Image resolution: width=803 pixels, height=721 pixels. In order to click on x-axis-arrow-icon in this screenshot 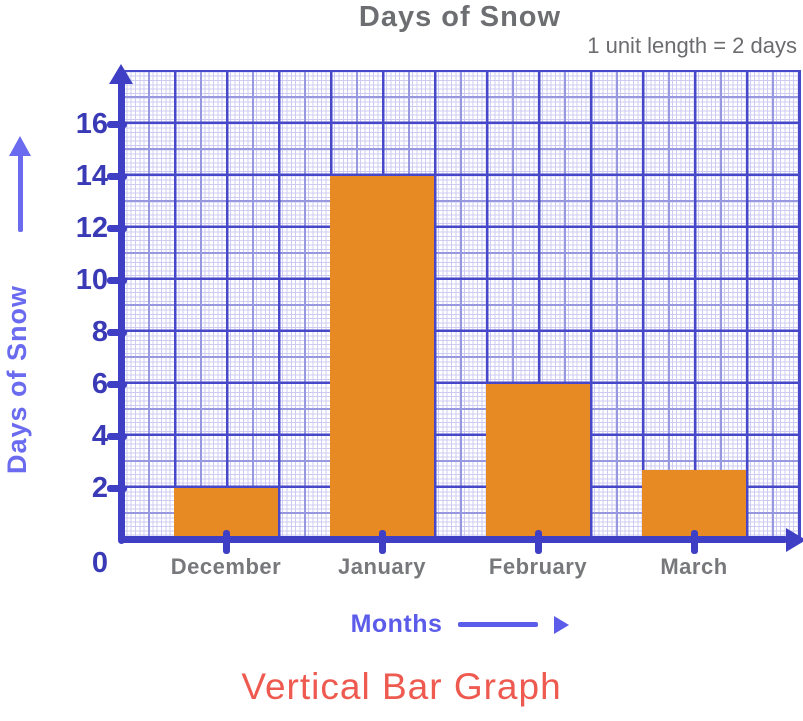, I will do `click(794, 540)`.